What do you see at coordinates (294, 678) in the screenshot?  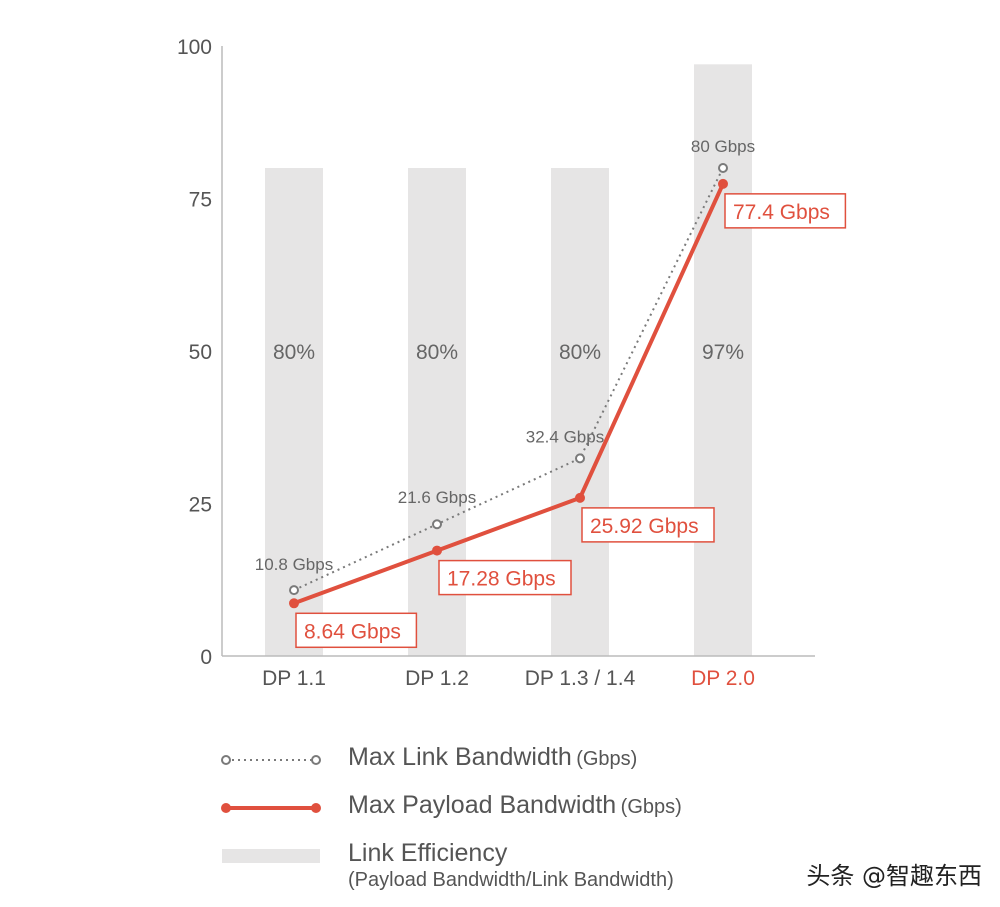 I see `x-tick-label: DP 1.1` at bounding box center [294, 678].